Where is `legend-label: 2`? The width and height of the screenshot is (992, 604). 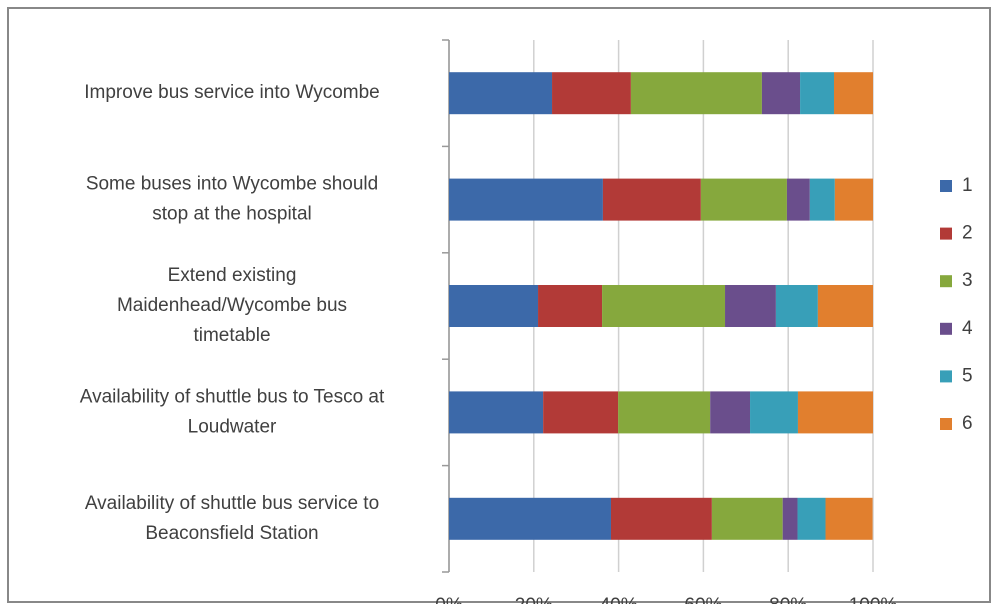 legend-label: 2 is located at coordinates (967, 233).